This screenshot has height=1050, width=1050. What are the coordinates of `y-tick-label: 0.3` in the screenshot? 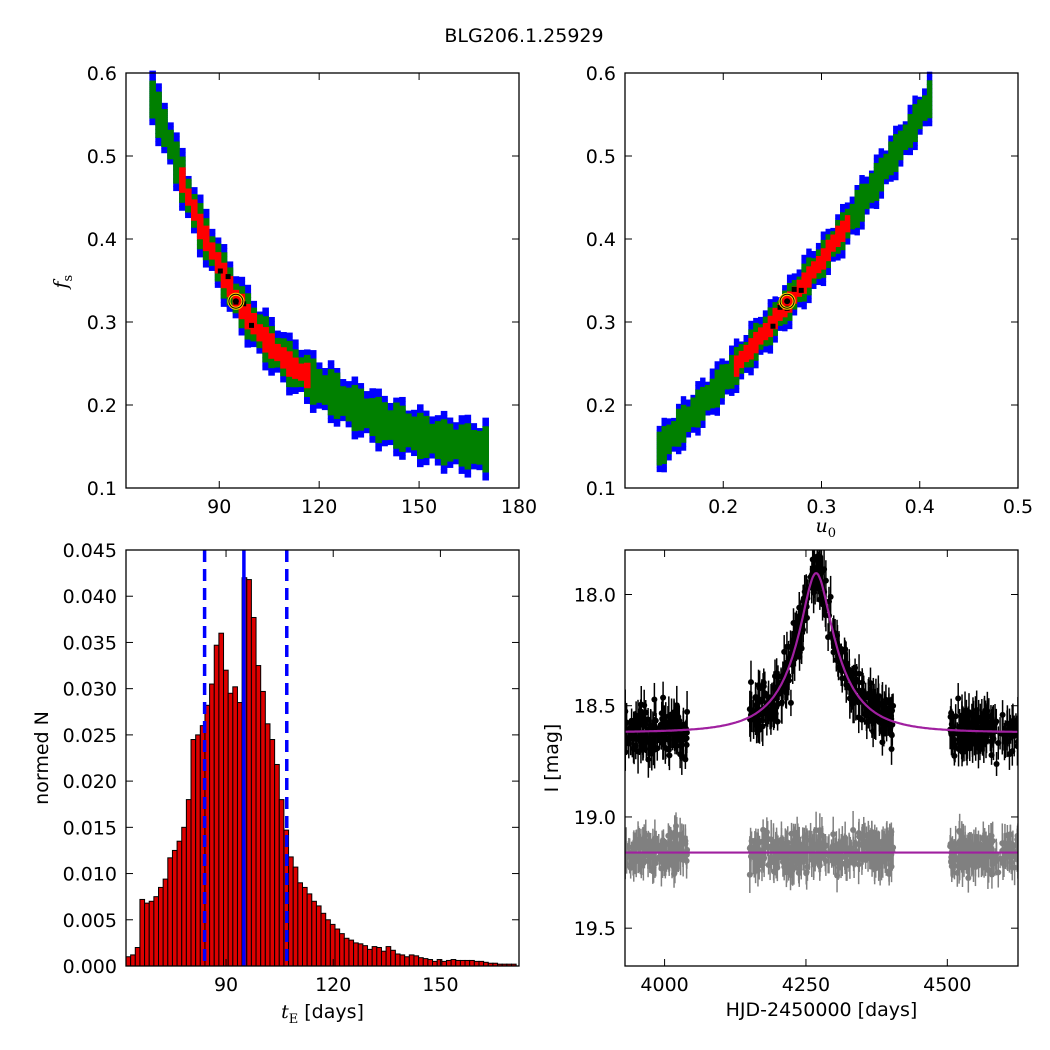 It's located at (601, 323).